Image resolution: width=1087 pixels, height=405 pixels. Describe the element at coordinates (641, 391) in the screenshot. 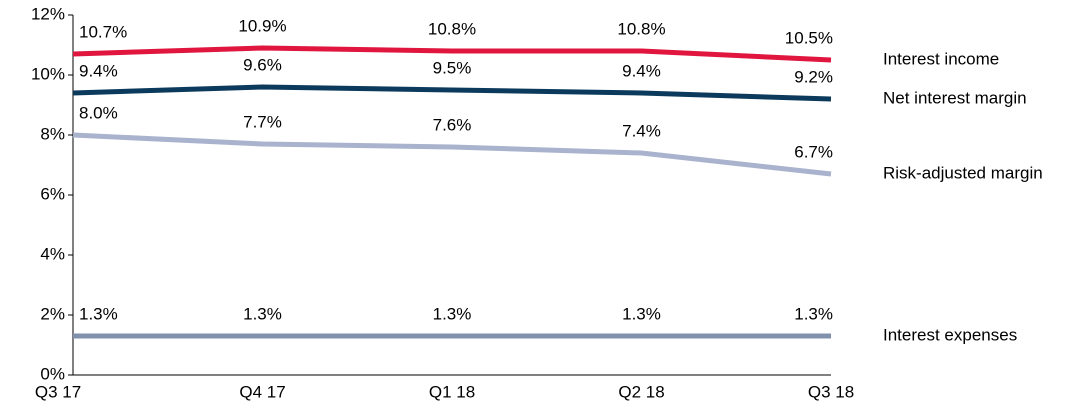

I see `x-tick-label: Q2 18` at that location.